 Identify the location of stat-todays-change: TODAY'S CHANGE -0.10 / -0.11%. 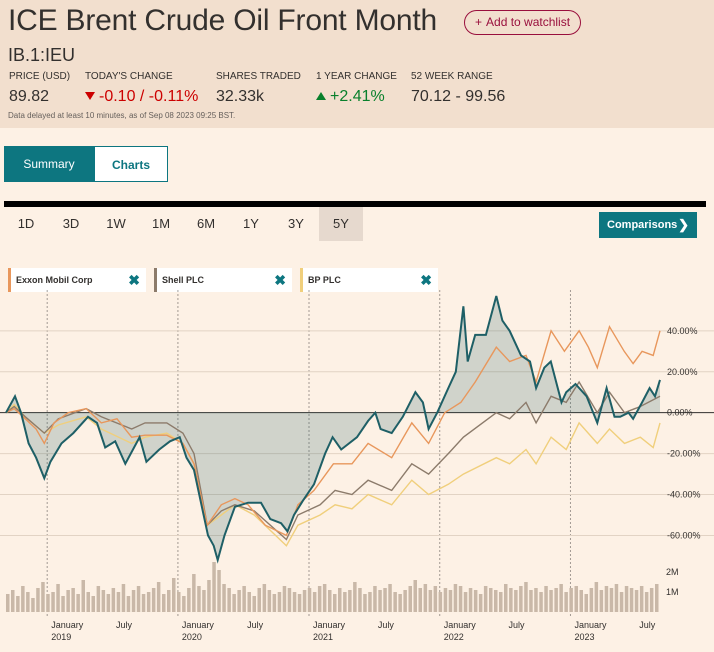
(141, 88).